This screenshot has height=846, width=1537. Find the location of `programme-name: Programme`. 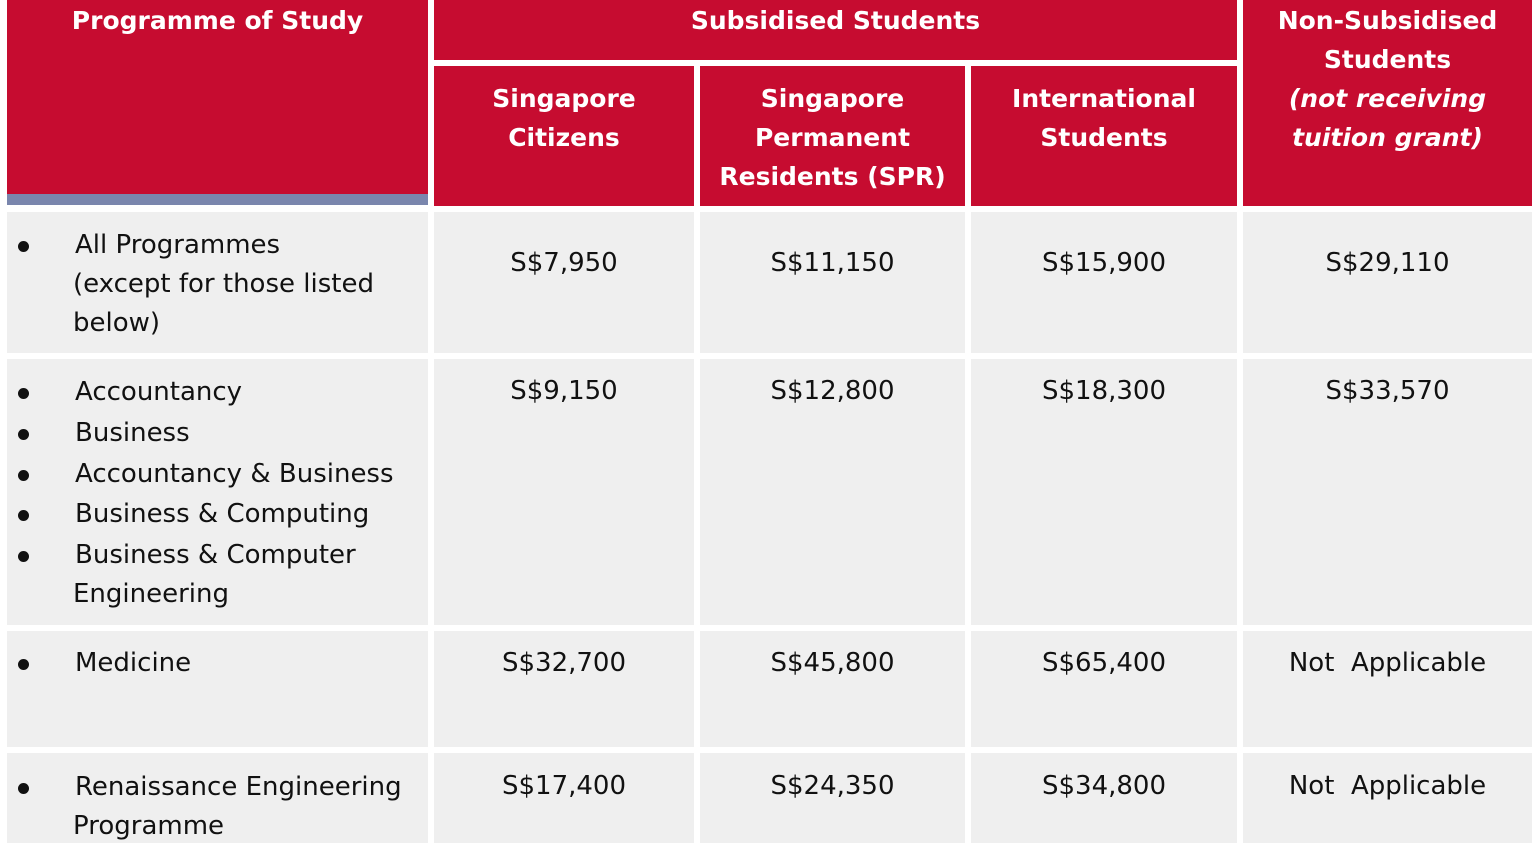

programme-name: Programme is located at coordinates (149, 826).